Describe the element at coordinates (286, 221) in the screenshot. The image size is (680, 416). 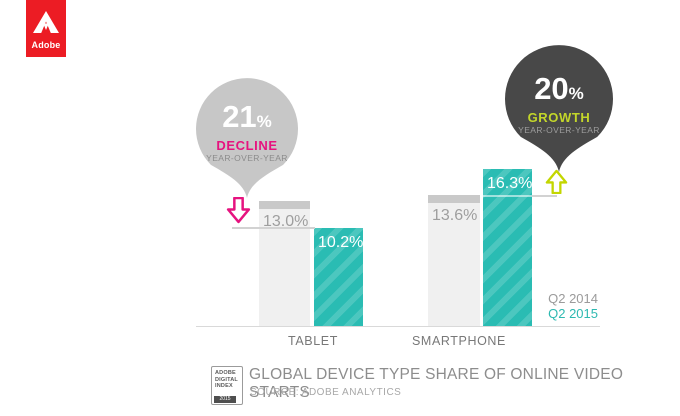
I see `bar-value-label: 13.0%` at that location.